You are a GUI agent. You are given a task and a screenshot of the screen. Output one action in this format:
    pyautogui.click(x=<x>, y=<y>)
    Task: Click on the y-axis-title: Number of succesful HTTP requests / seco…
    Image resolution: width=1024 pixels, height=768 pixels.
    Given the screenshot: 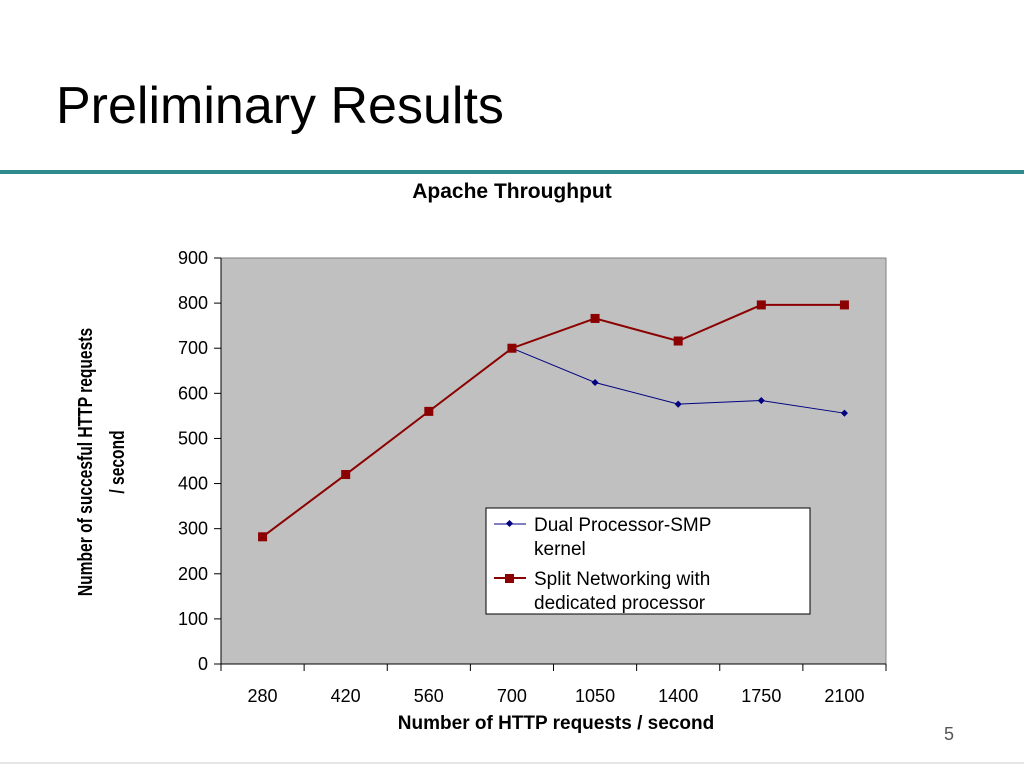 What is the action you would take?
    pyautogui.click(x=101, y=462)
    